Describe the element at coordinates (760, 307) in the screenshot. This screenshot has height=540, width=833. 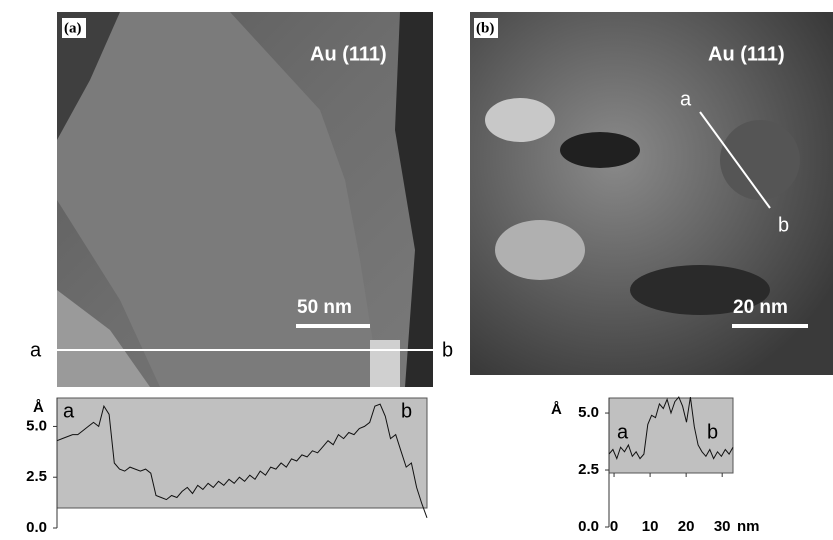
I see `scale-label: 20 nm` at that location.